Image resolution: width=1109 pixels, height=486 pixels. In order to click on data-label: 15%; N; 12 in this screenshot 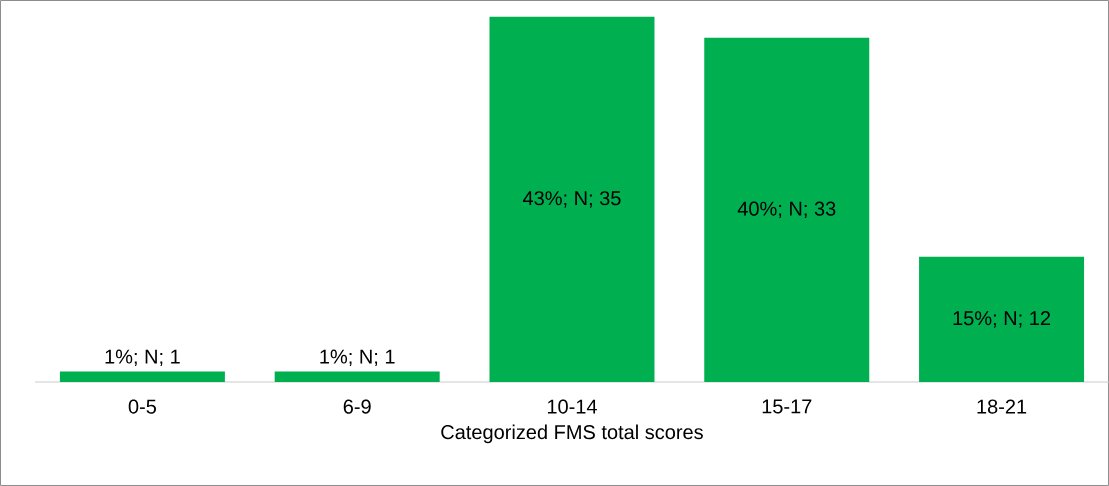, I will do `click(1001, 319)`.